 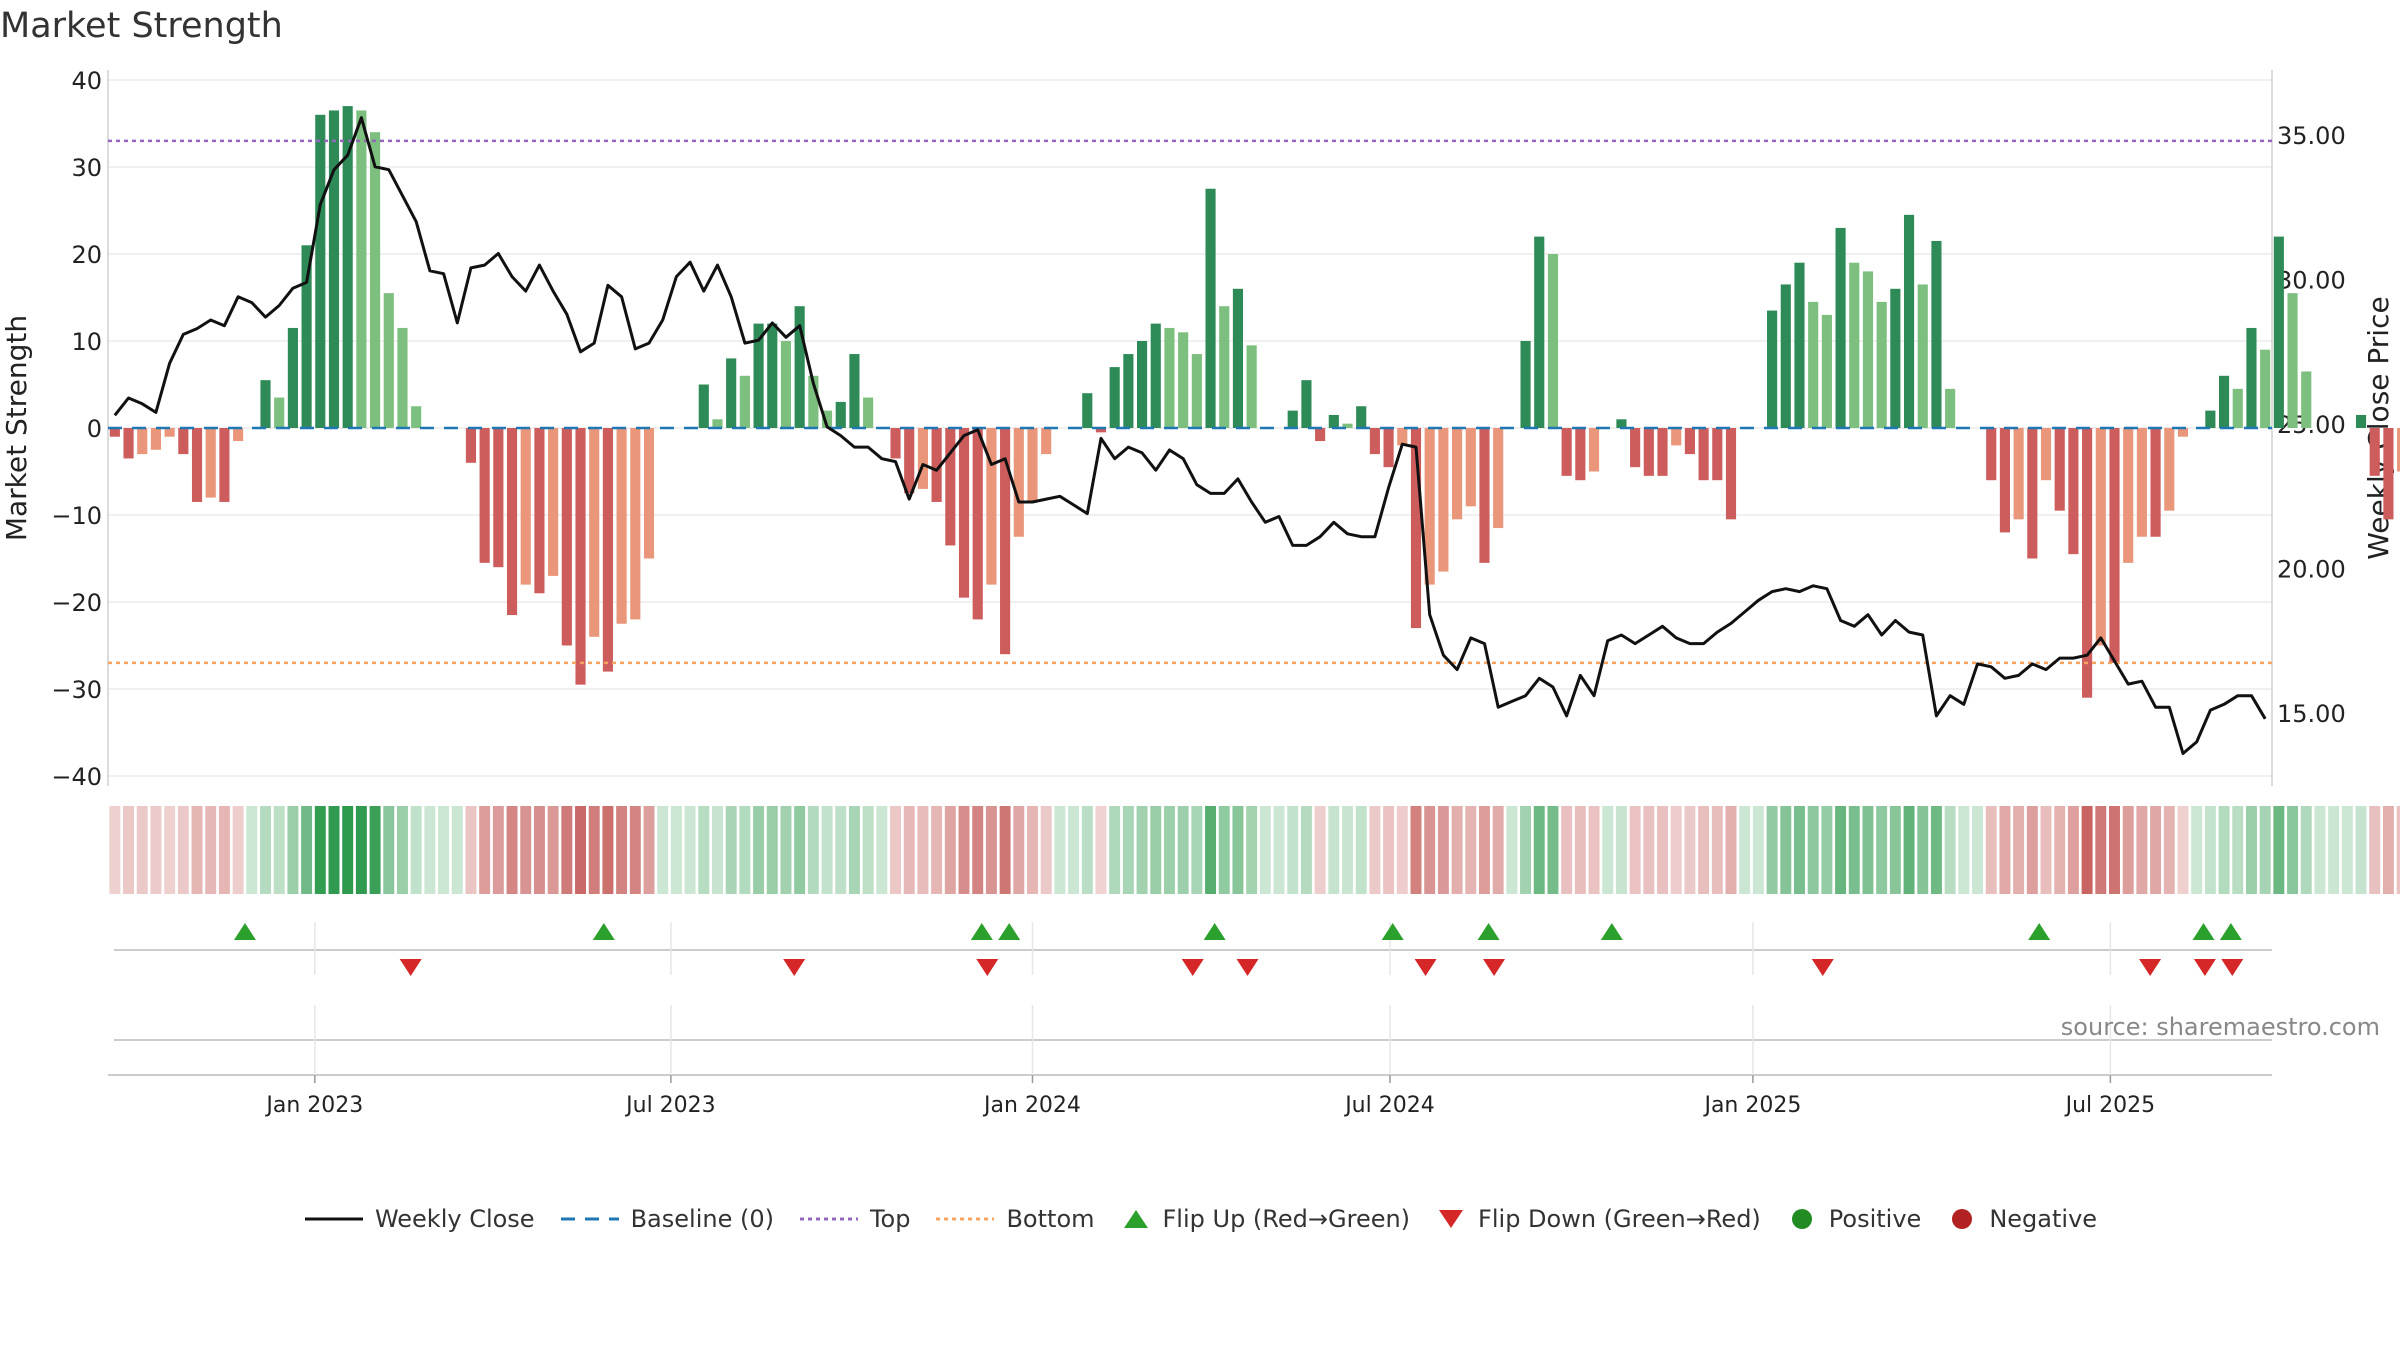 I want to click on y2-tick-label: 35.00, so click(x=2311, y=136).